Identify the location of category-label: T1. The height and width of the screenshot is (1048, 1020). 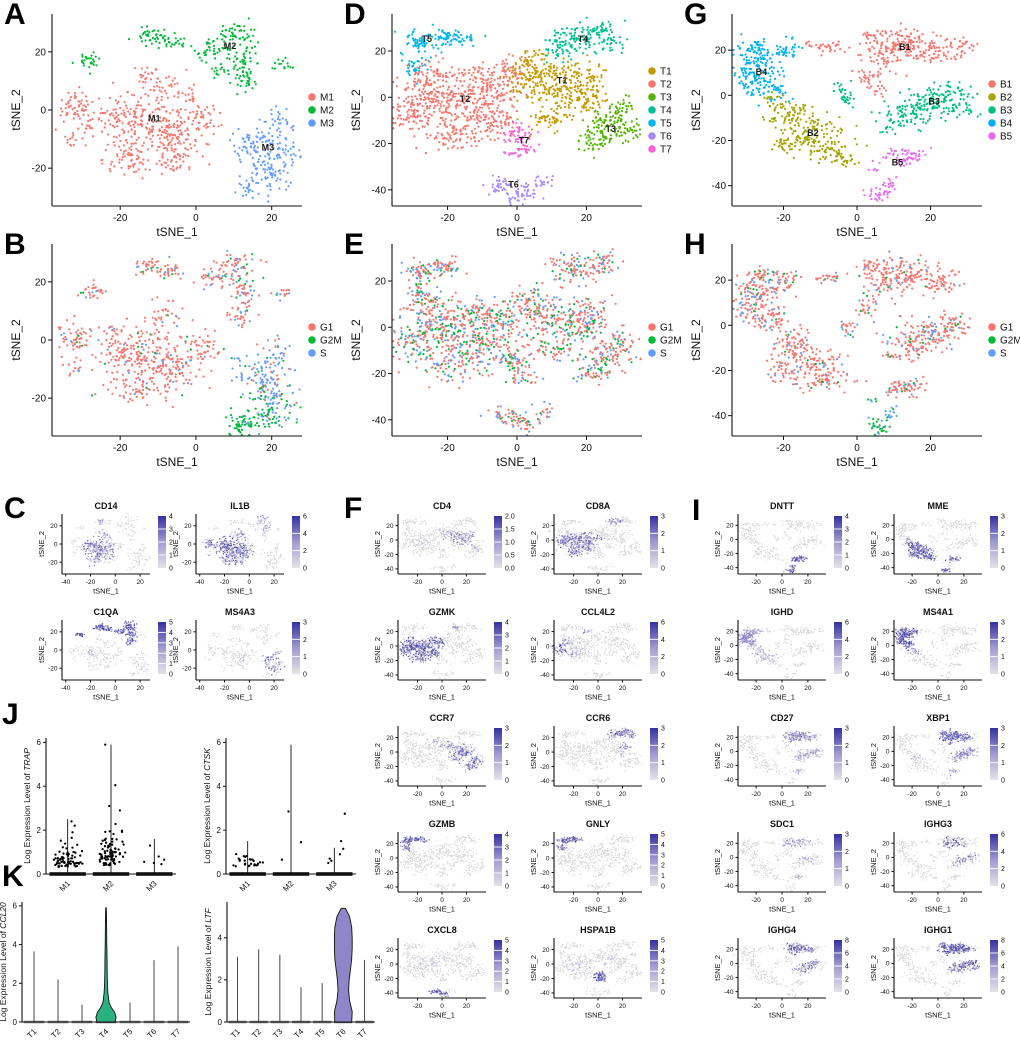
(31, 1033).